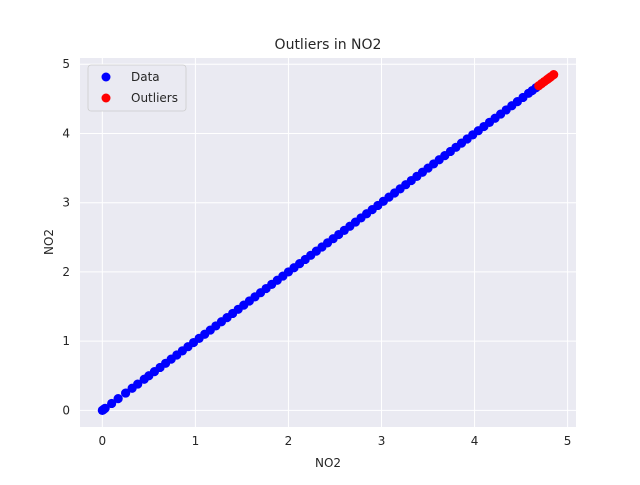 The height and width of the screenshot is (485, 640). I want to click on y-tick-label: 1, so click(66, 341).